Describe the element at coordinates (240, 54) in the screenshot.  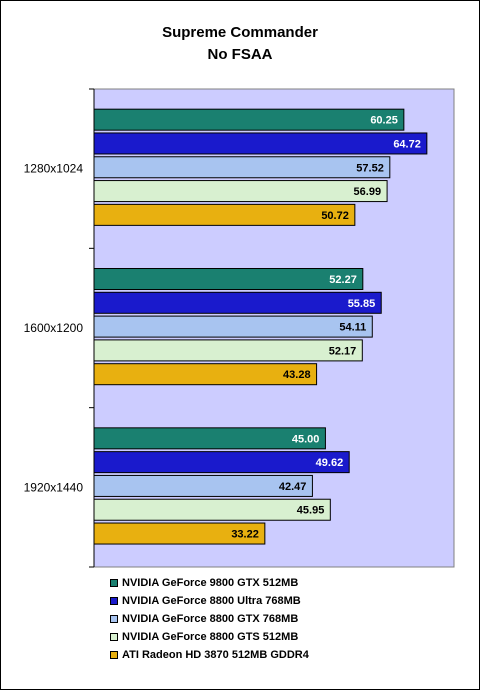
I see `chart-subtitle: No FSAA` at that location.